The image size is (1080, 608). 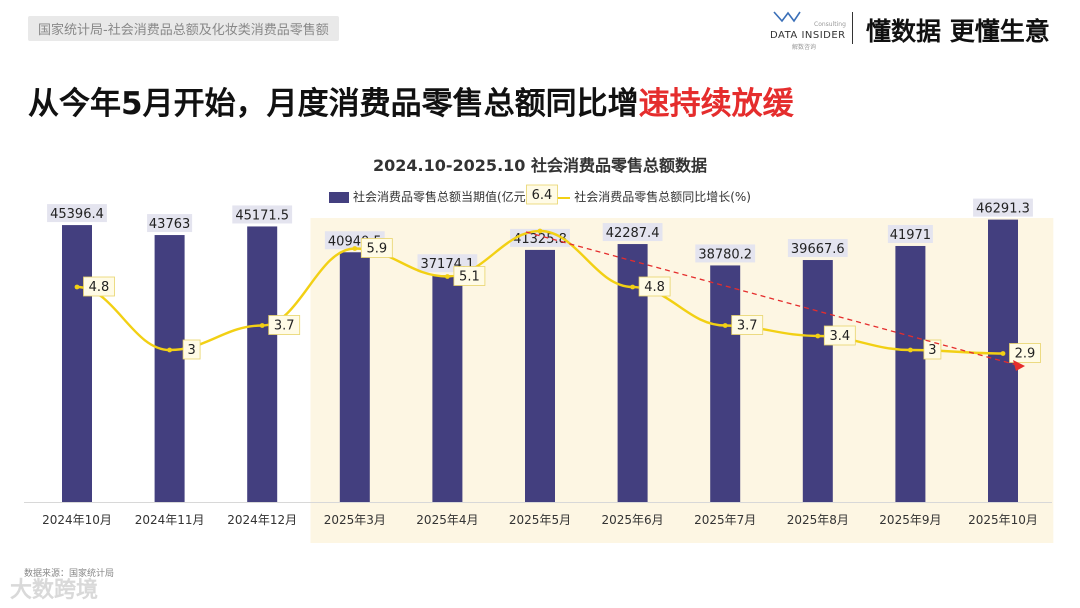 I want to click on page-title: 从今年5月开始，月度消费品零售总额同比增速持续放缓, so click(x=411, y=100).